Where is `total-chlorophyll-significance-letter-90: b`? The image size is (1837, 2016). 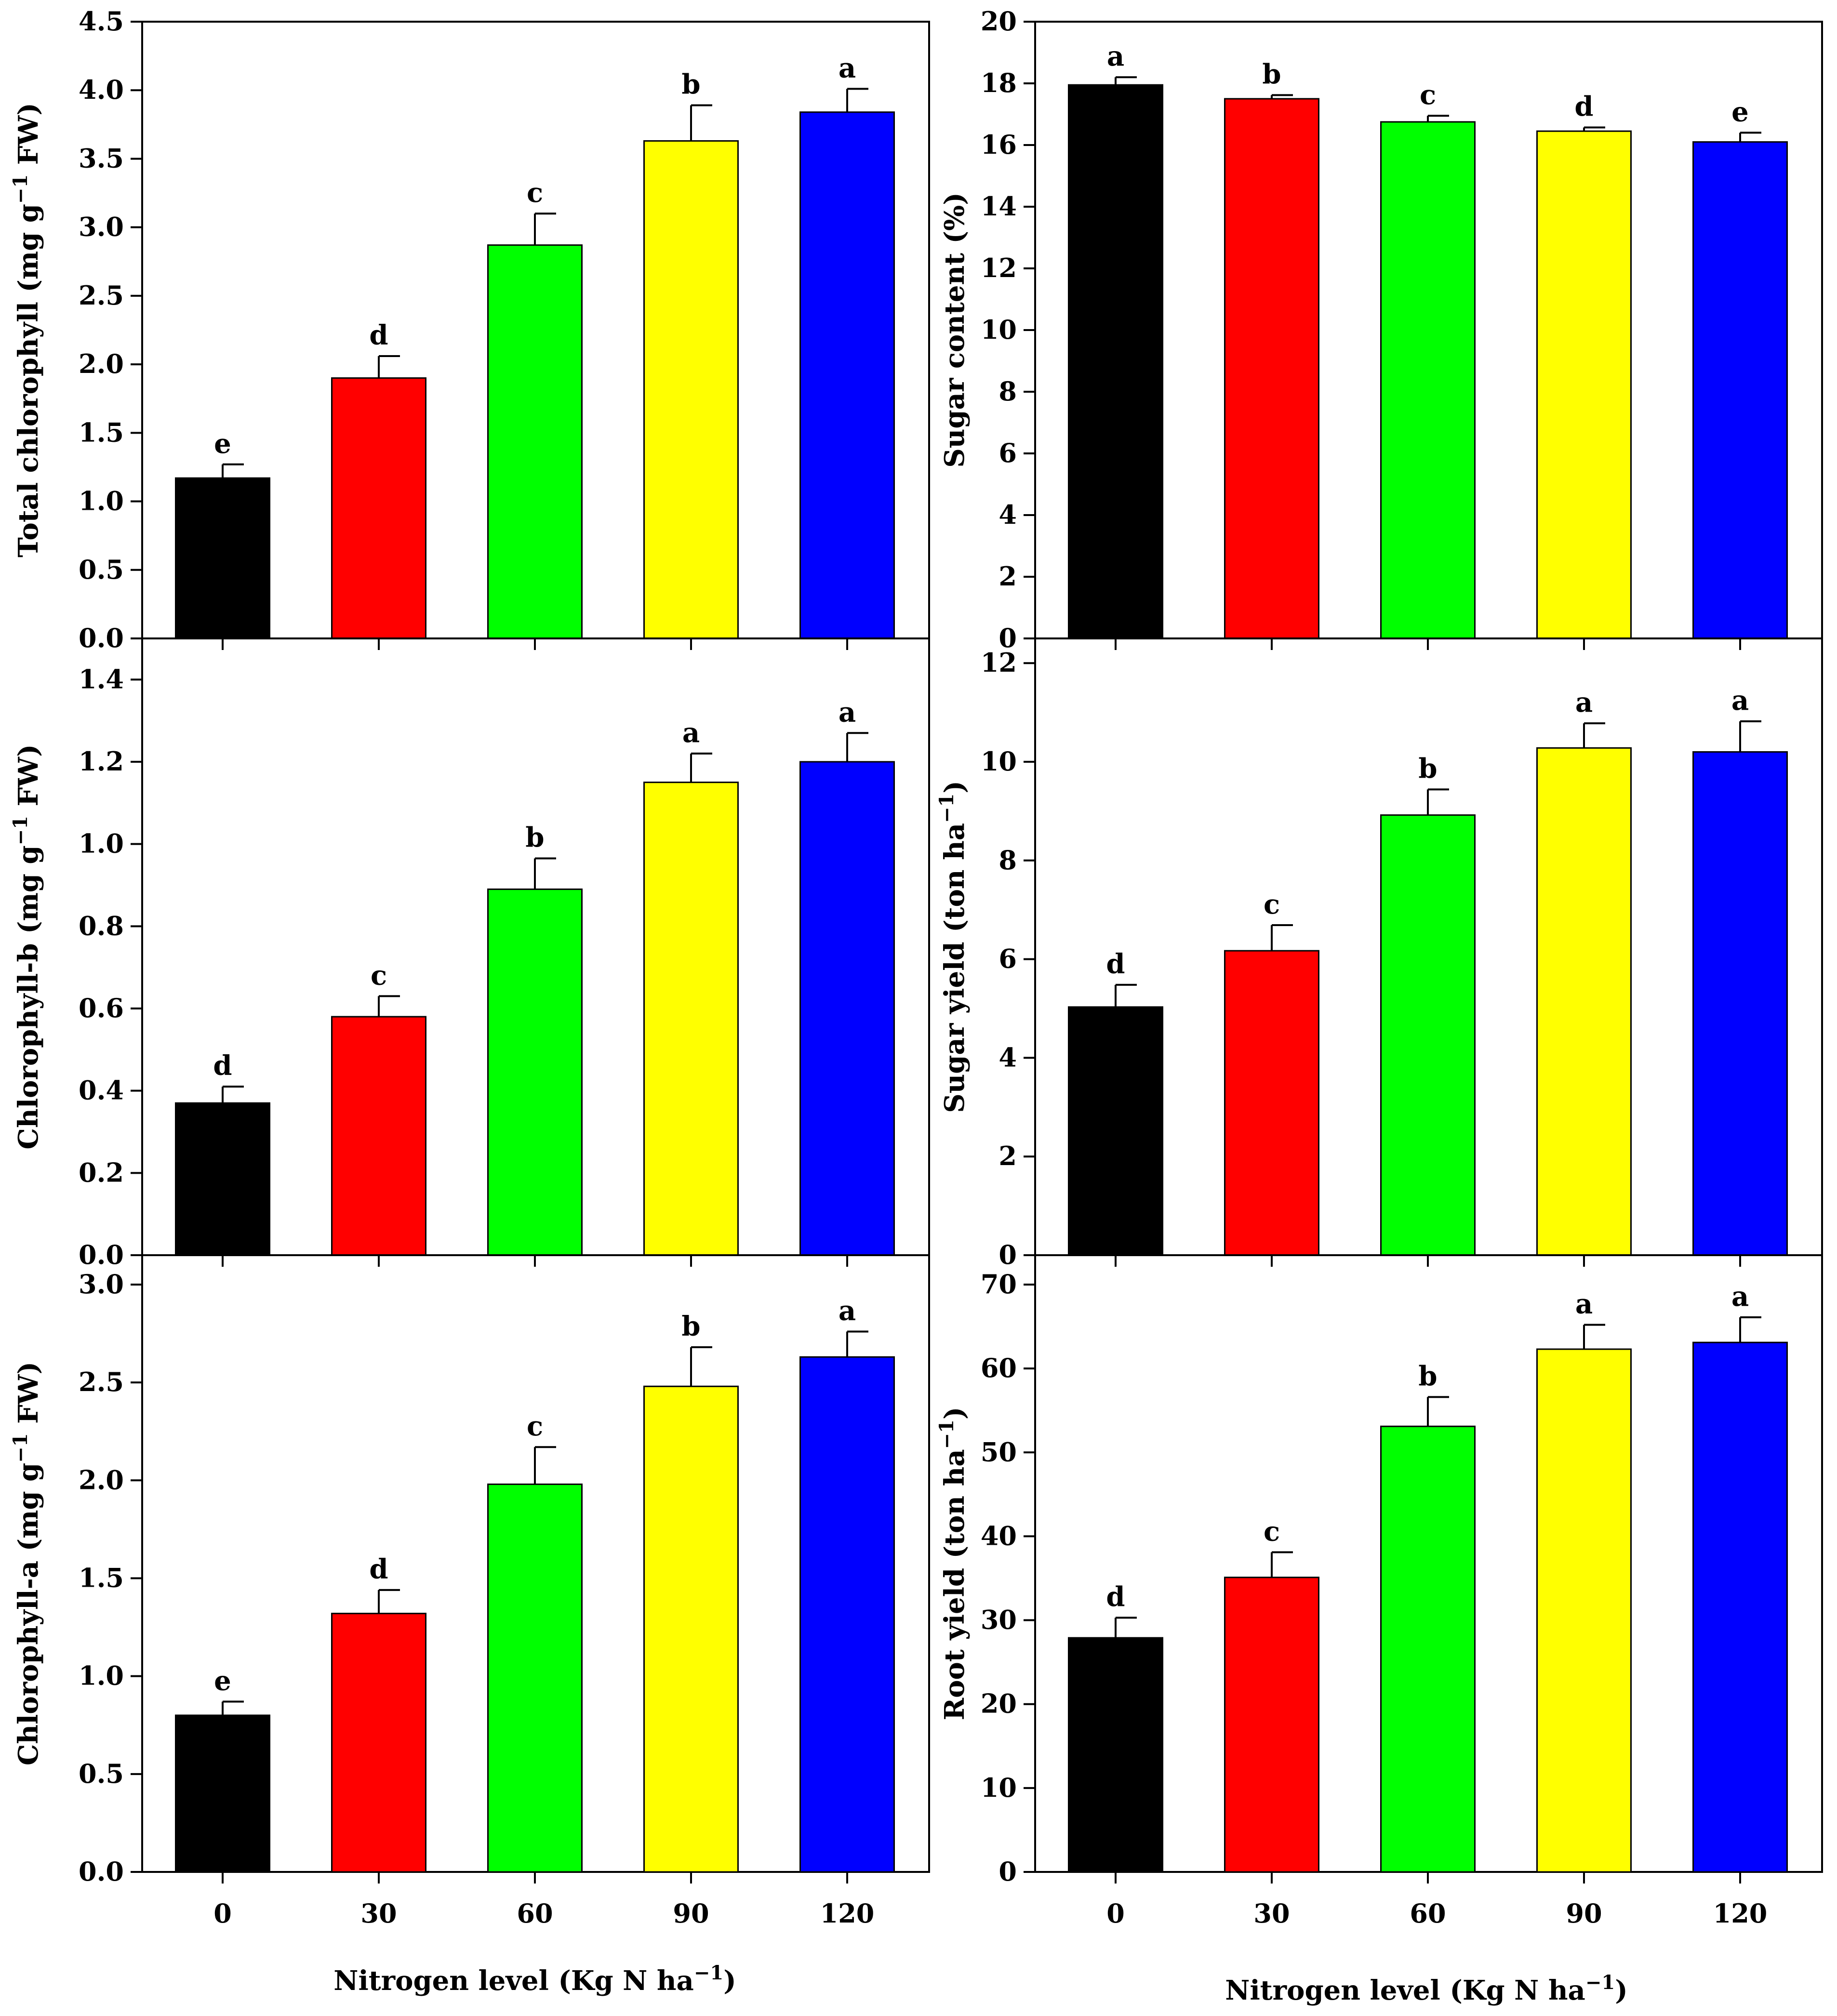 total-chlorophyll-significance-letter-90: b is located at coordinates (690, 85).